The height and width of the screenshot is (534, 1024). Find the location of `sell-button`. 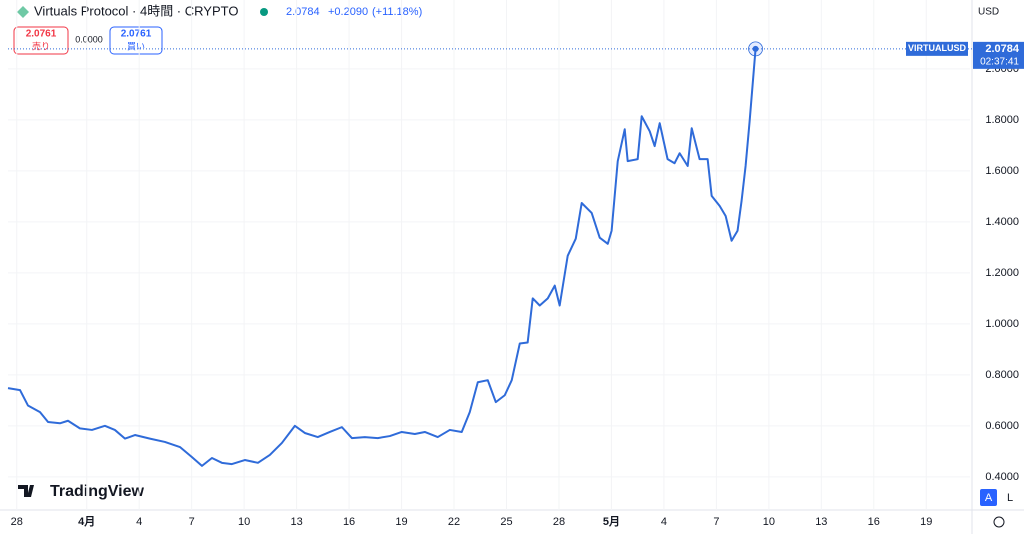

sell-button is located at coordinates (41, 40).